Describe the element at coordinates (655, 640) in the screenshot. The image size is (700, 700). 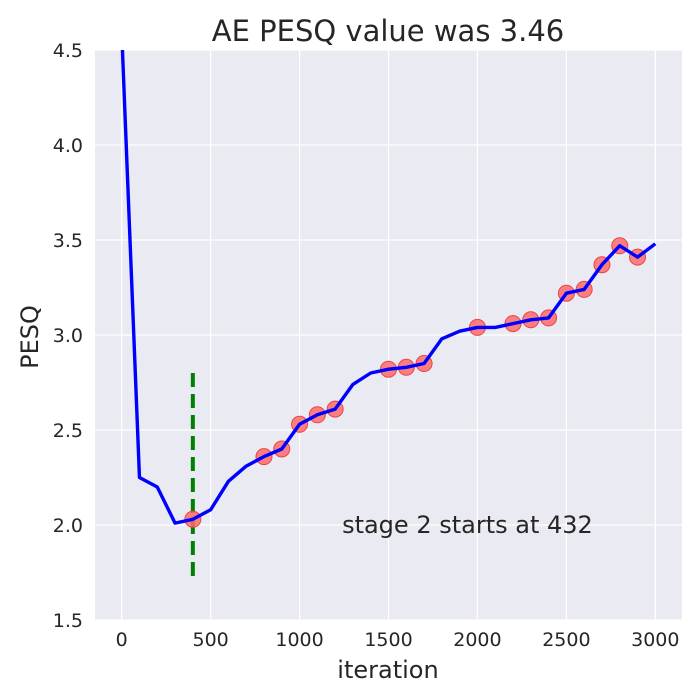
I see `x-tick-label: 3000` at that location.